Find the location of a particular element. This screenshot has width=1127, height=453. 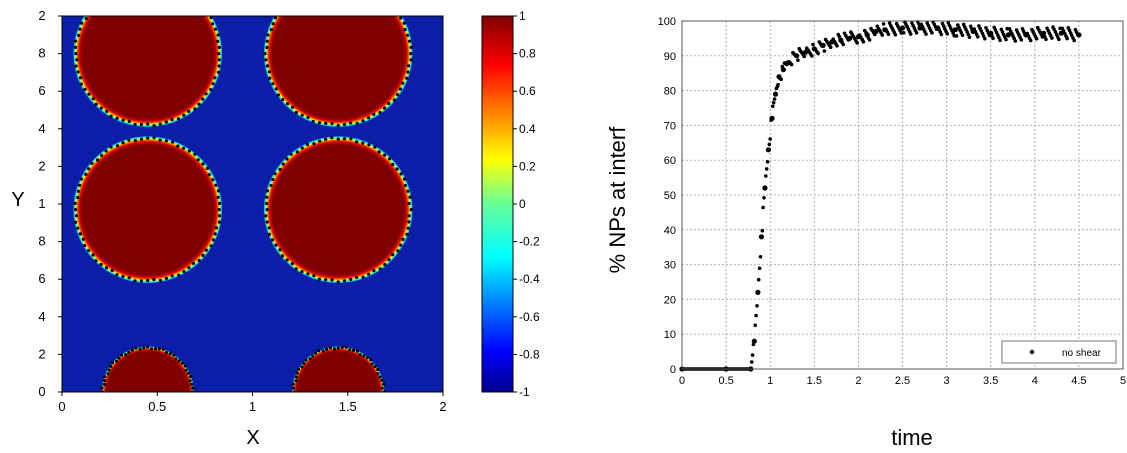

scatter-y-tick-label: 40 is located at coordinates (670, 231).